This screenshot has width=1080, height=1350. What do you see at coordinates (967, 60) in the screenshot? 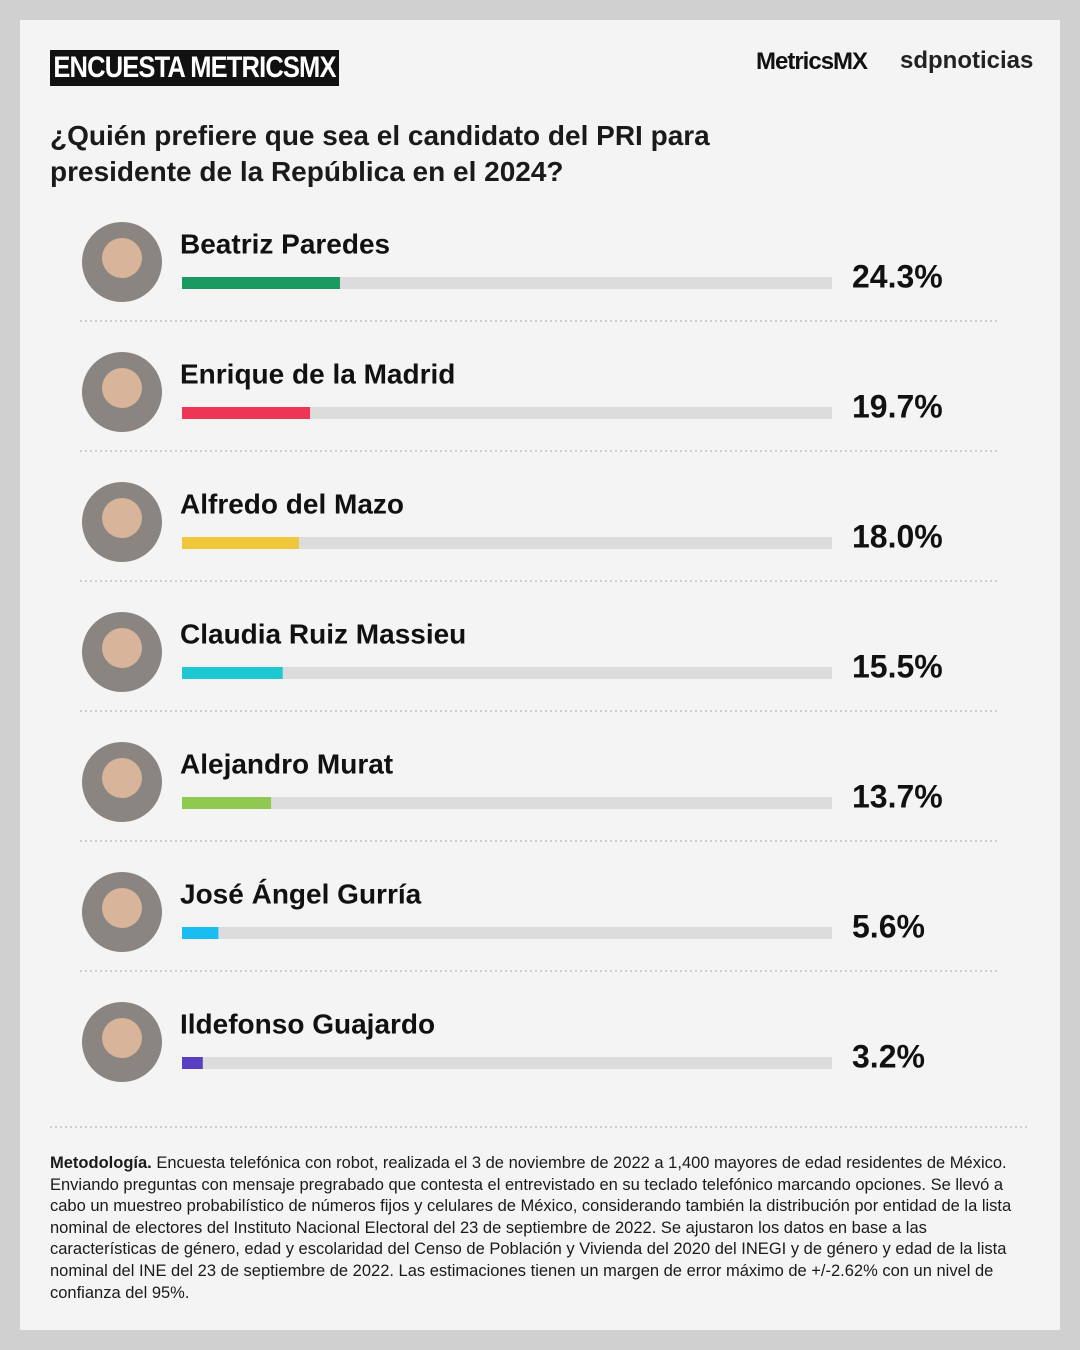
I see `logo: sdpnoticias` at bounding box center [967, 60].